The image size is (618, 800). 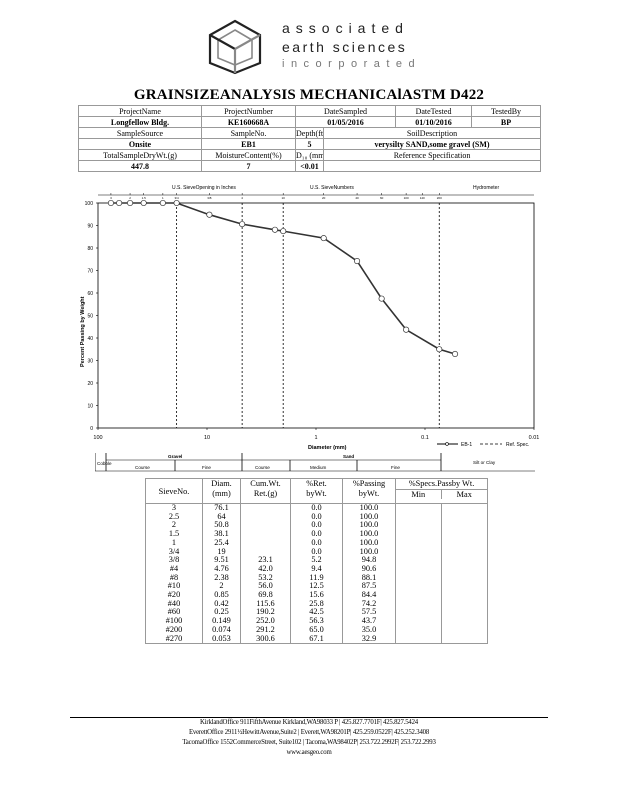 What do you see at coordinates (97, 438) in the screenshot?
I see `x-tick-label: 100` at bounding box center [97, 438].